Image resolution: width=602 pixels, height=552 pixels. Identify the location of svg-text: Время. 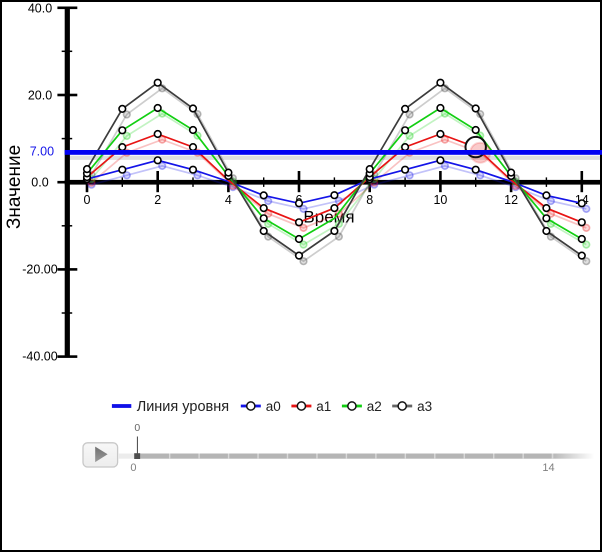
(328, 217).